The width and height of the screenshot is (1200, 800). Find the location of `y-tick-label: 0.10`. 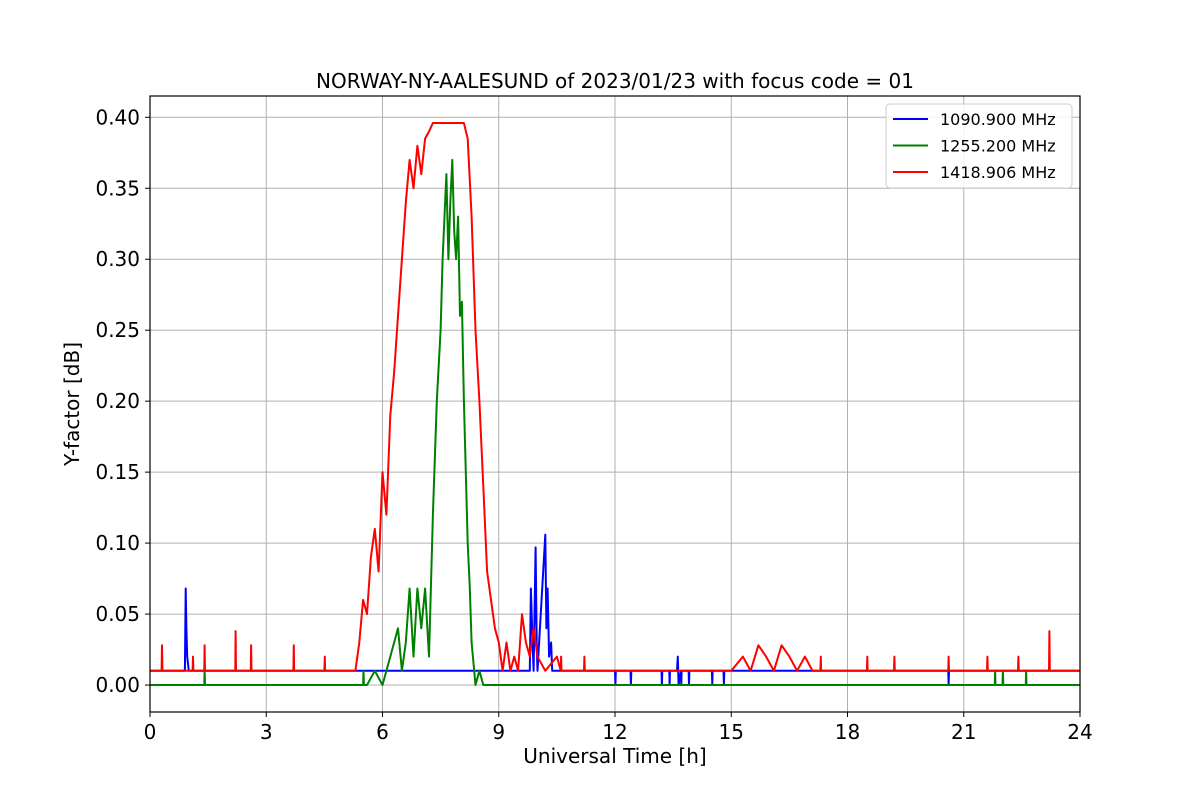

y-tick-label: 0.10 is located at coordinates (117, 543).